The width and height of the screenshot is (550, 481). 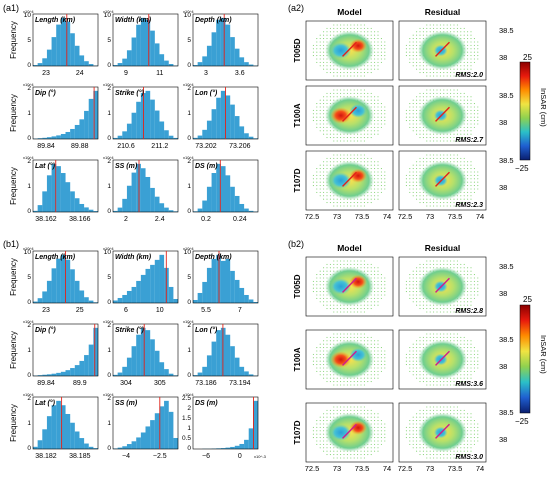 I want to click on x-tick-label: 25, so click(x=80, y=310).